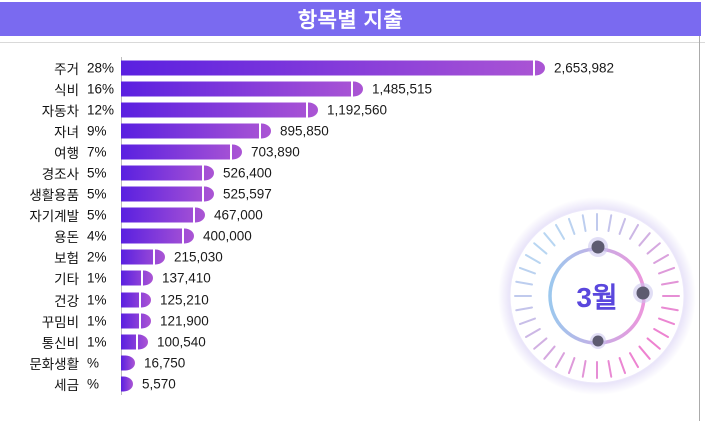 The image size is (705, 421). I want to click on chart-row: 세금% 5,570, so click(352, 383).